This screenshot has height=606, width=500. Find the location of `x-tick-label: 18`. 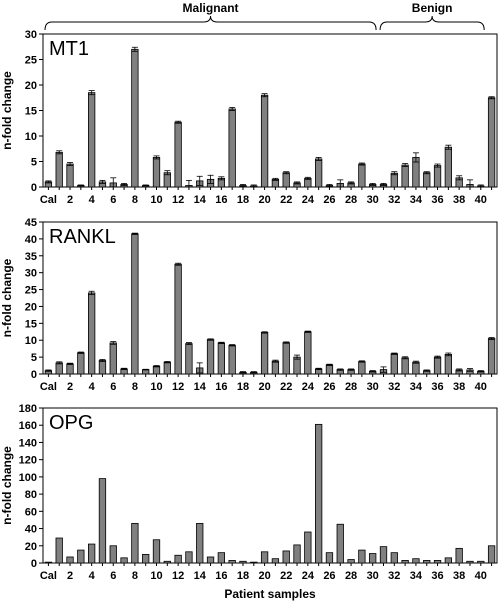

x-tick-label: 18 is located at coordinates (243, 387).